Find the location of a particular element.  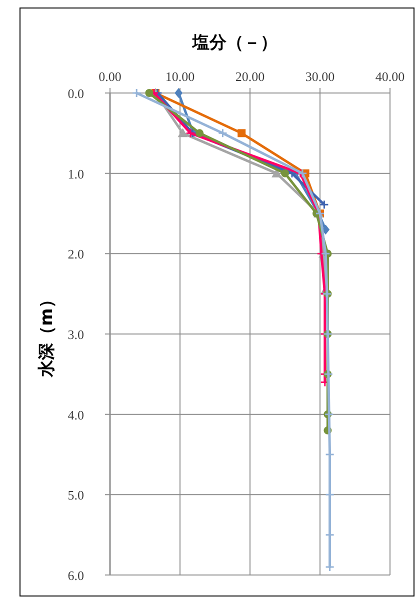

x-tick-label: 20.00 is located at coordinates (250, 76).